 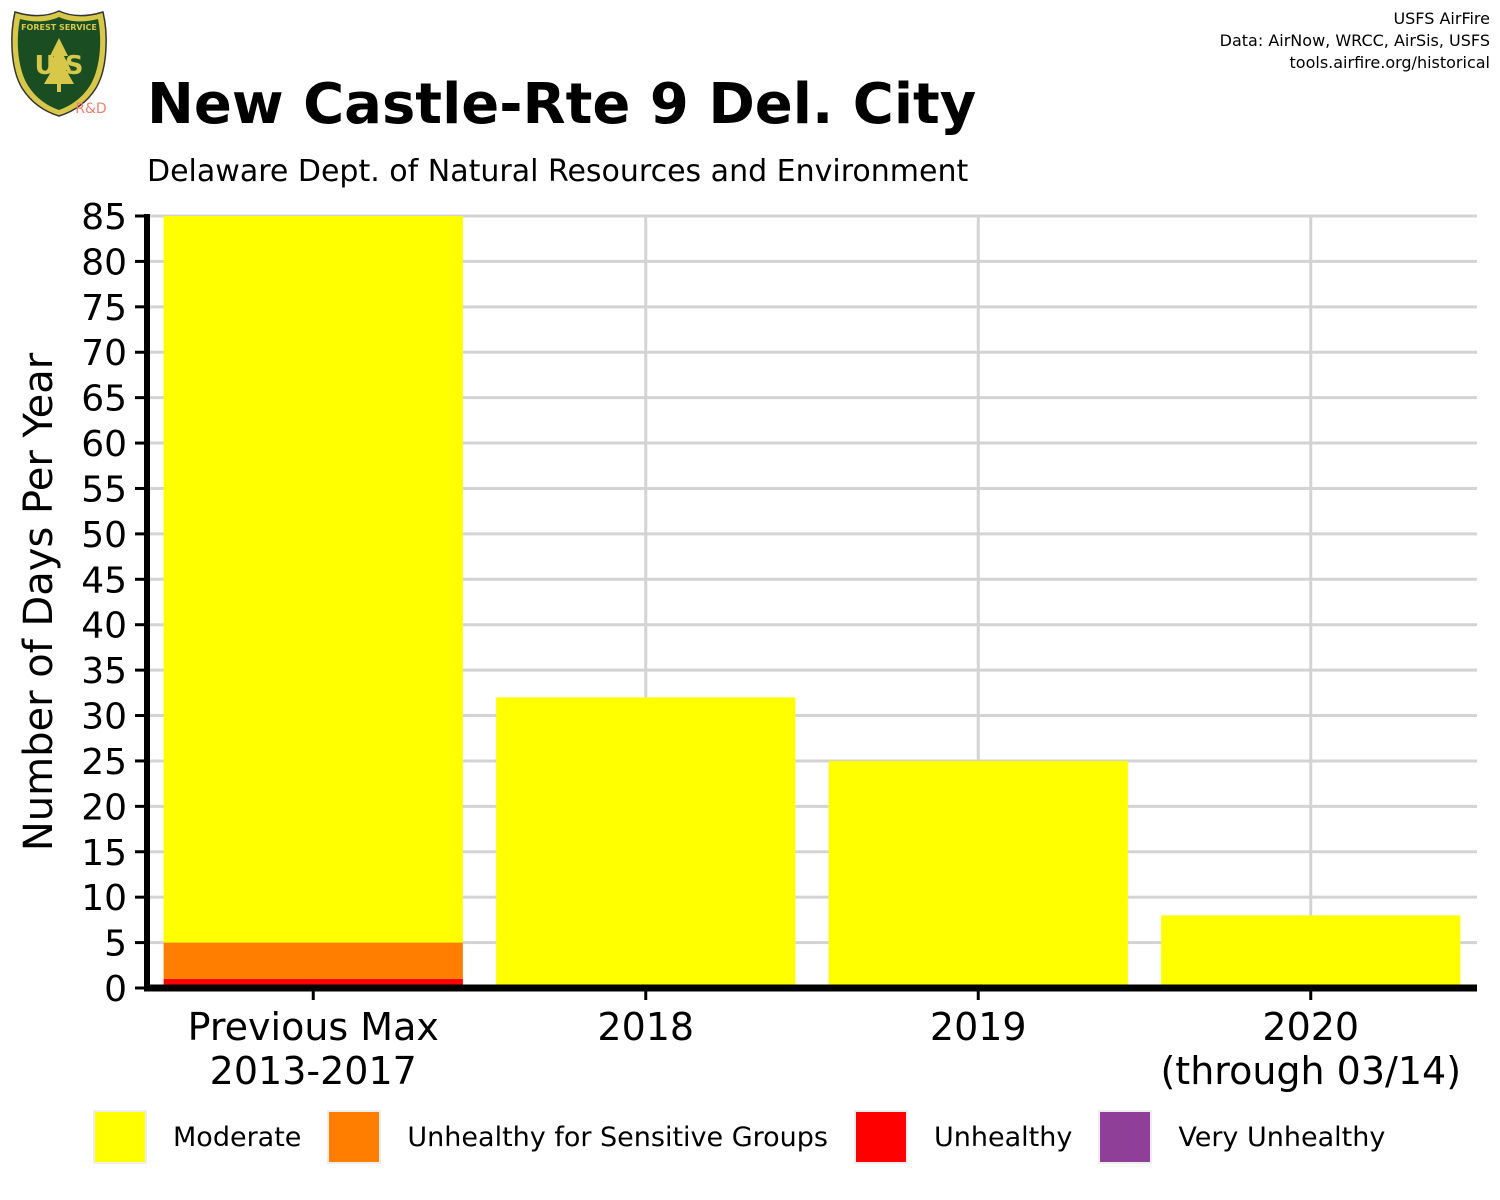 What do you see at coordinates (978, 1027) in the screenshot?
I see `x-tick-label: 2019` at bounding box center [978, 1027].